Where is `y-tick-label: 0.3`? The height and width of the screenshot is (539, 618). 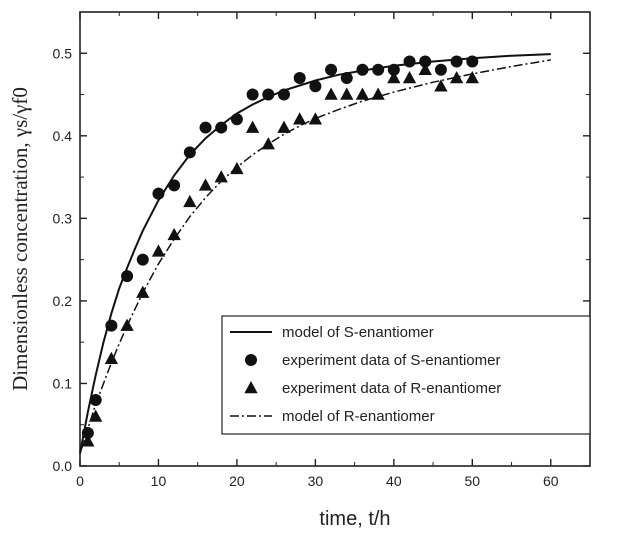
y-tick-label: 0.3 is located at coordinates (63, 218).